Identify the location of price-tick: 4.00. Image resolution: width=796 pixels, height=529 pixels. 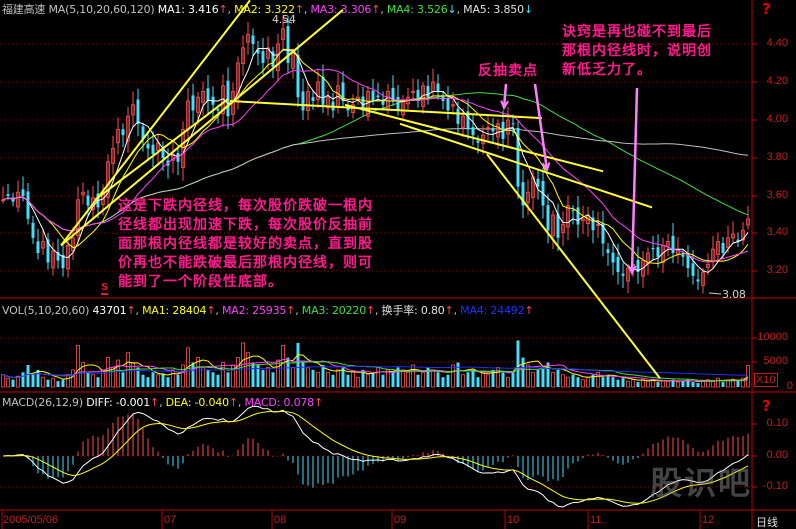
(777, 119).